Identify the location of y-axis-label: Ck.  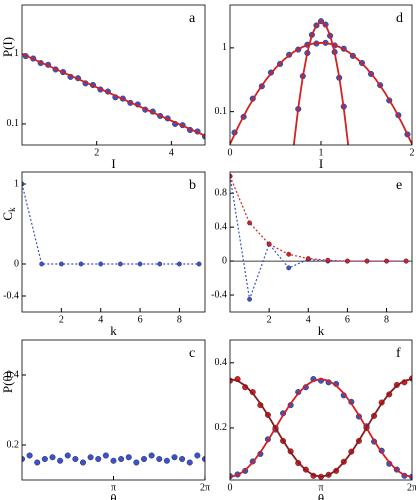
(8, 214).